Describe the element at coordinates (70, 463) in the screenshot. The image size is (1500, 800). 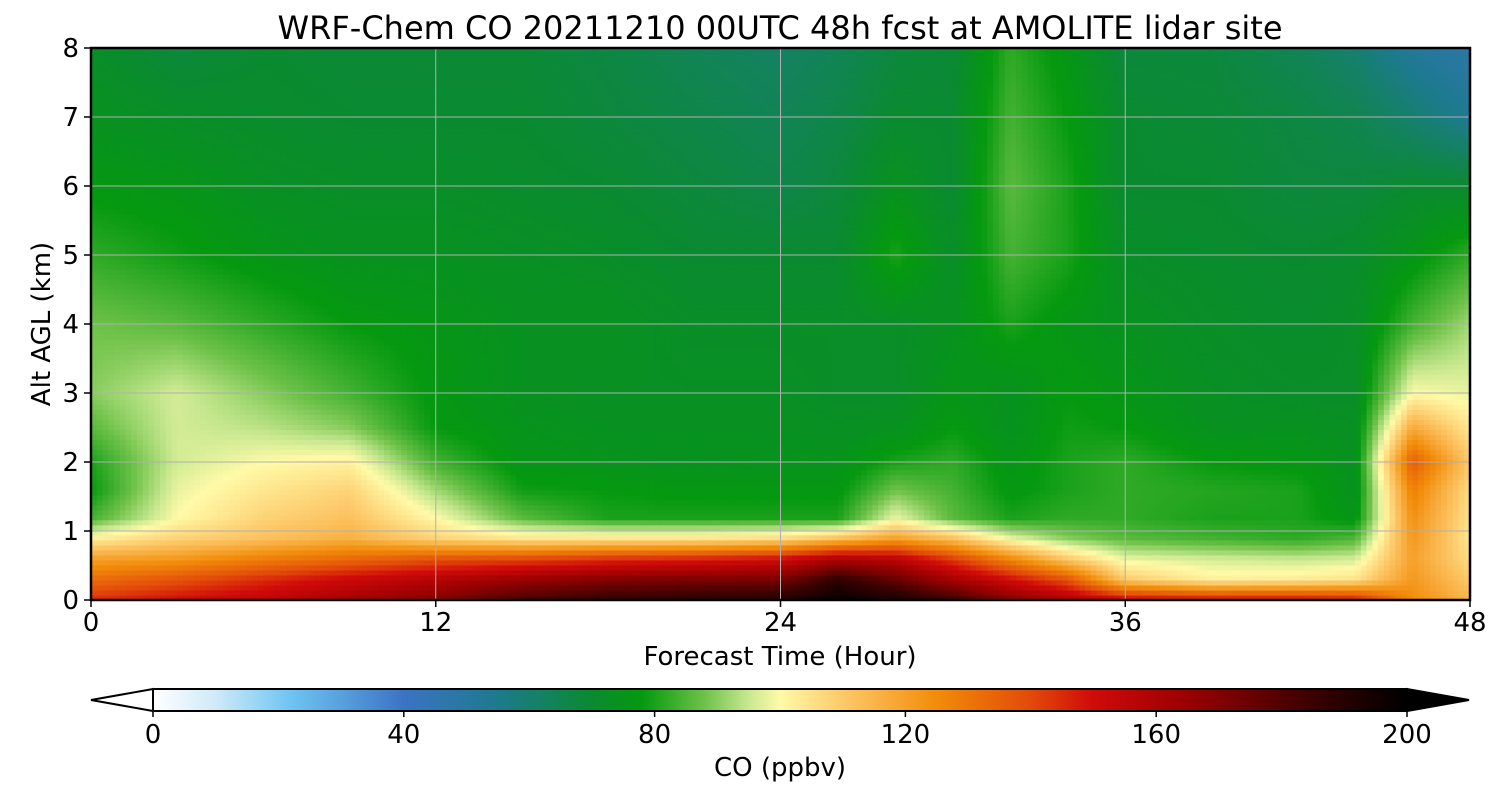
I see `y-tick-label: 2` at that location.